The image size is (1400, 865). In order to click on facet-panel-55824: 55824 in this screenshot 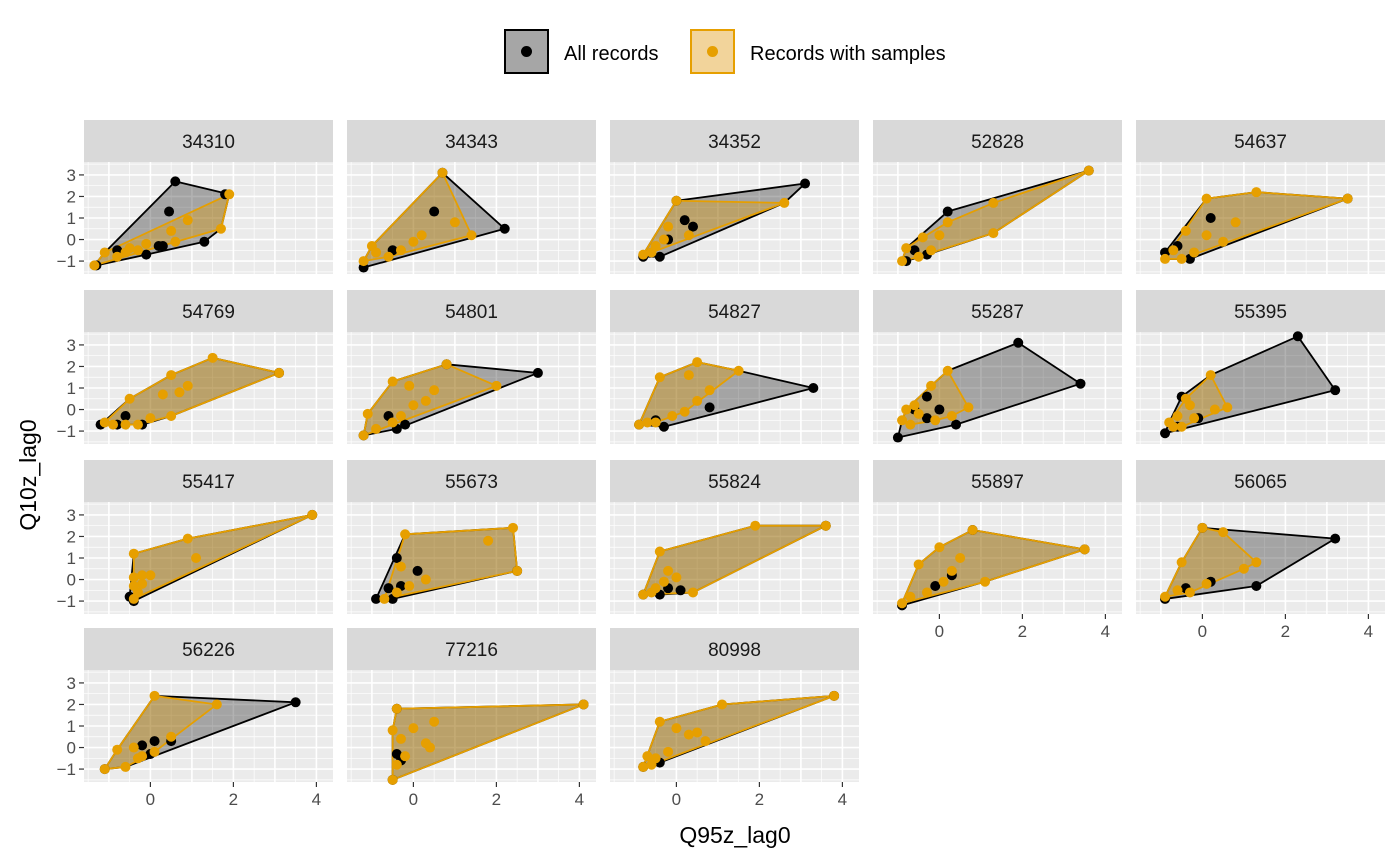, I will do `click(734, 537)`.